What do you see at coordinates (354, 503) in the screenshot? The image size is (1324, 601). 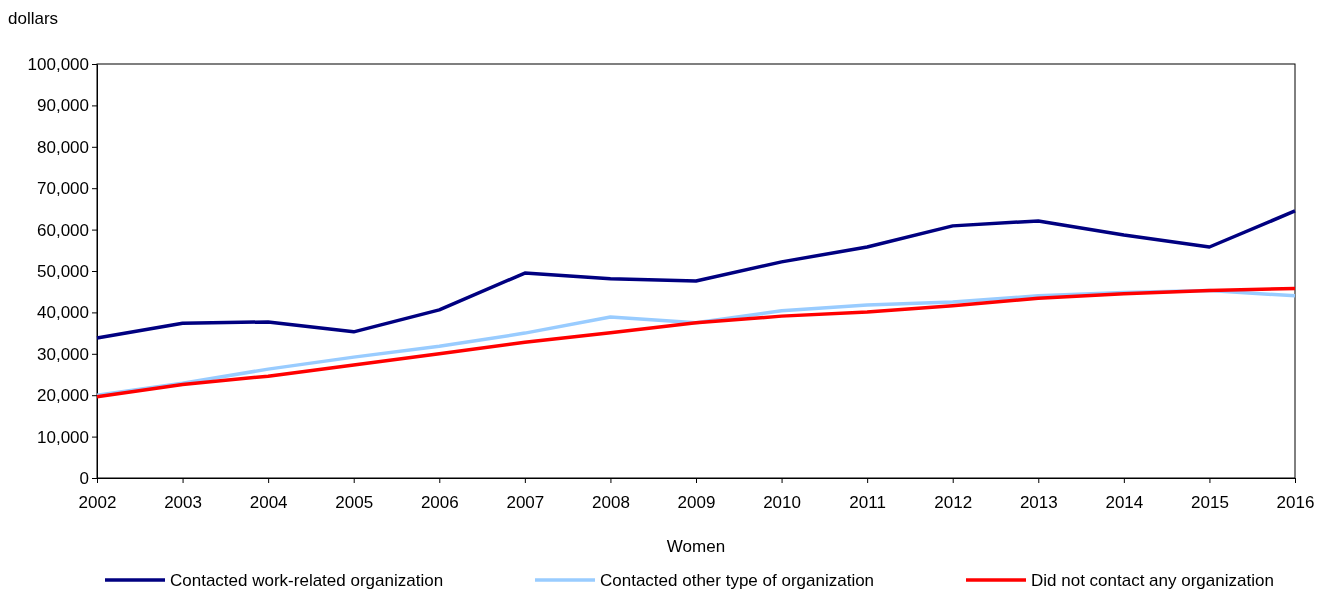 I see `x-tick-label: 2005` at bounding box center [354, 503].